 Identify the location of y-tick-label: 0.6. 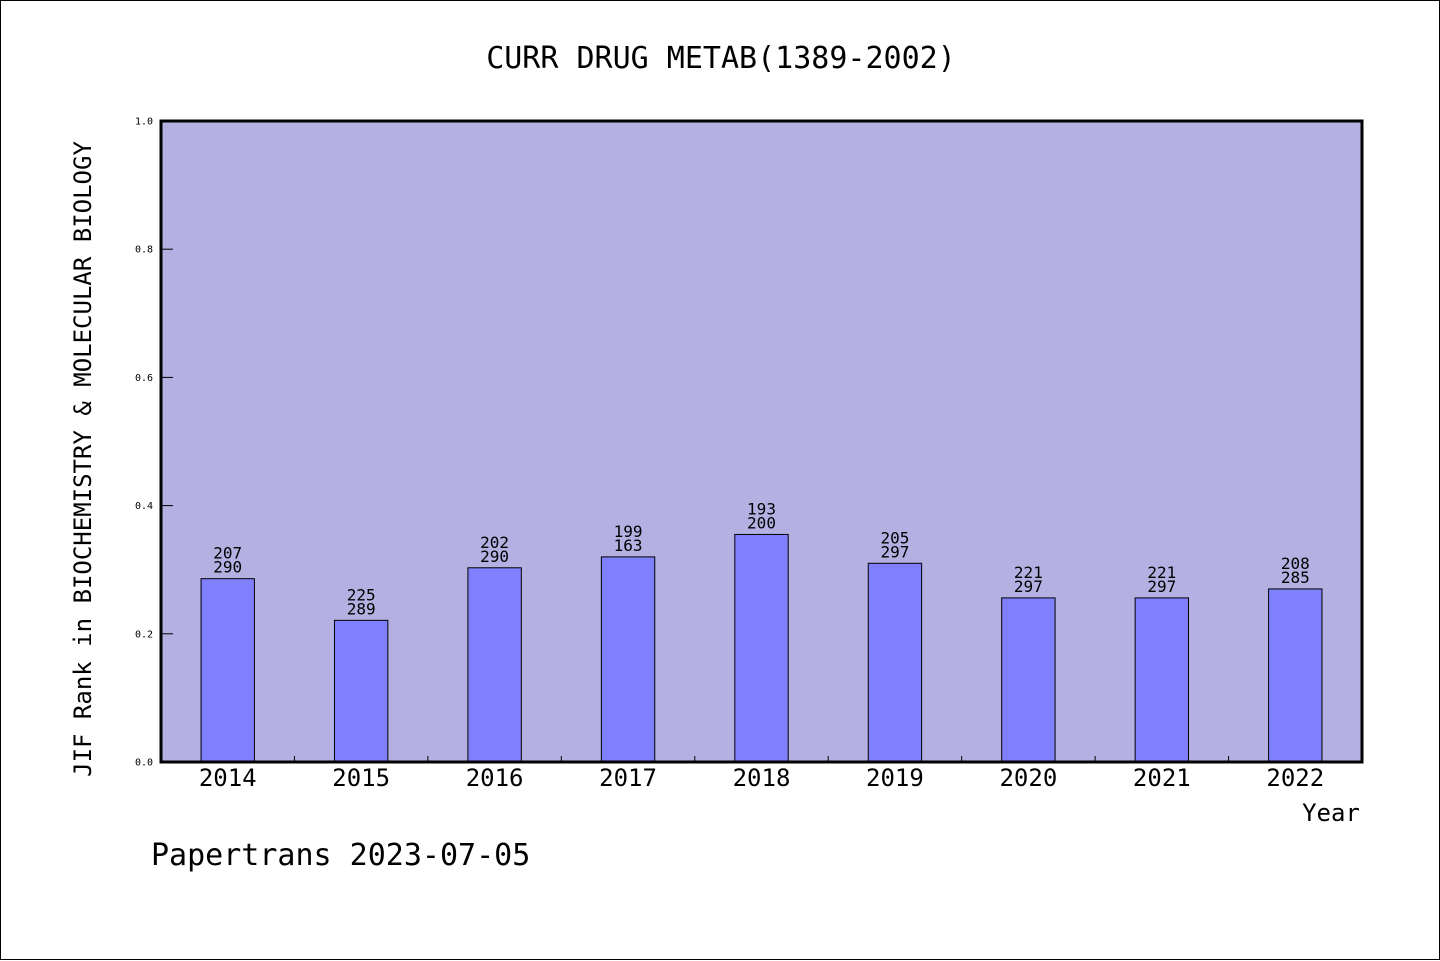
(144, 378).